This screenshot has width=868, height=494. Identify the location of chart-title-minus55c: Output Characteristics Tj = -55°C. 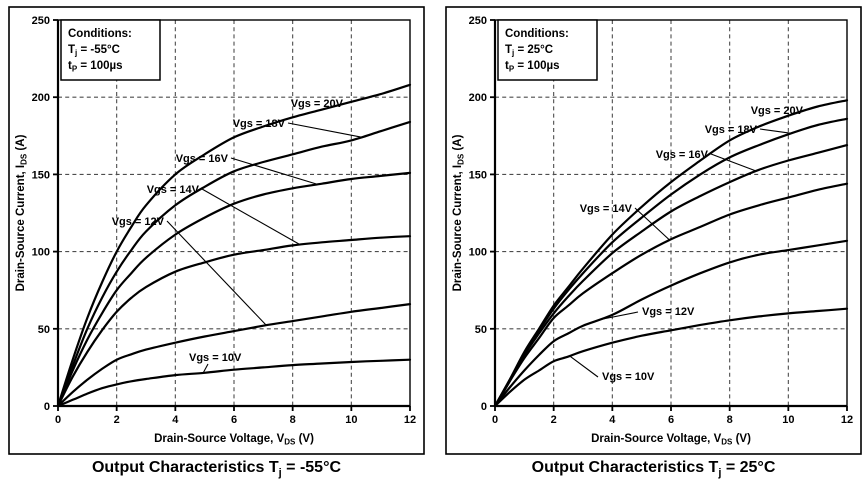
(216, 469).